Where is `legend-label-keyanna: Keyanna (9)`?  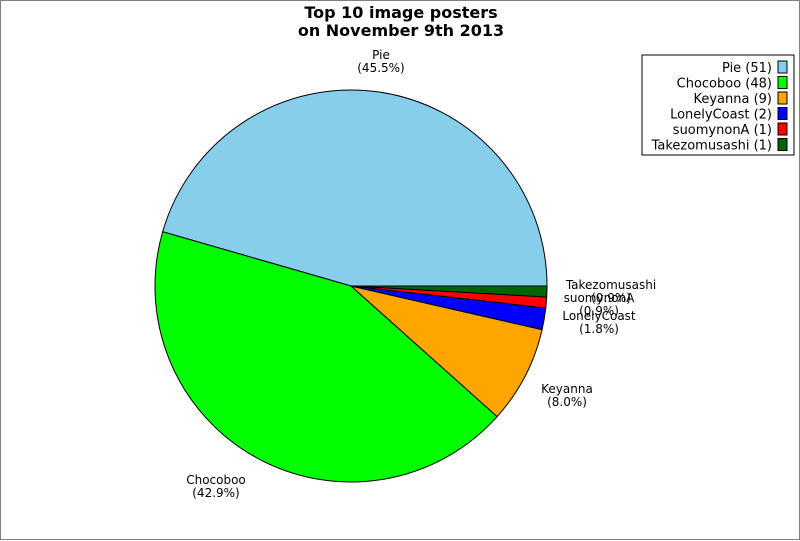
legend-label-keyanna: Keyanna (9) is located at coordinates (732, 99).